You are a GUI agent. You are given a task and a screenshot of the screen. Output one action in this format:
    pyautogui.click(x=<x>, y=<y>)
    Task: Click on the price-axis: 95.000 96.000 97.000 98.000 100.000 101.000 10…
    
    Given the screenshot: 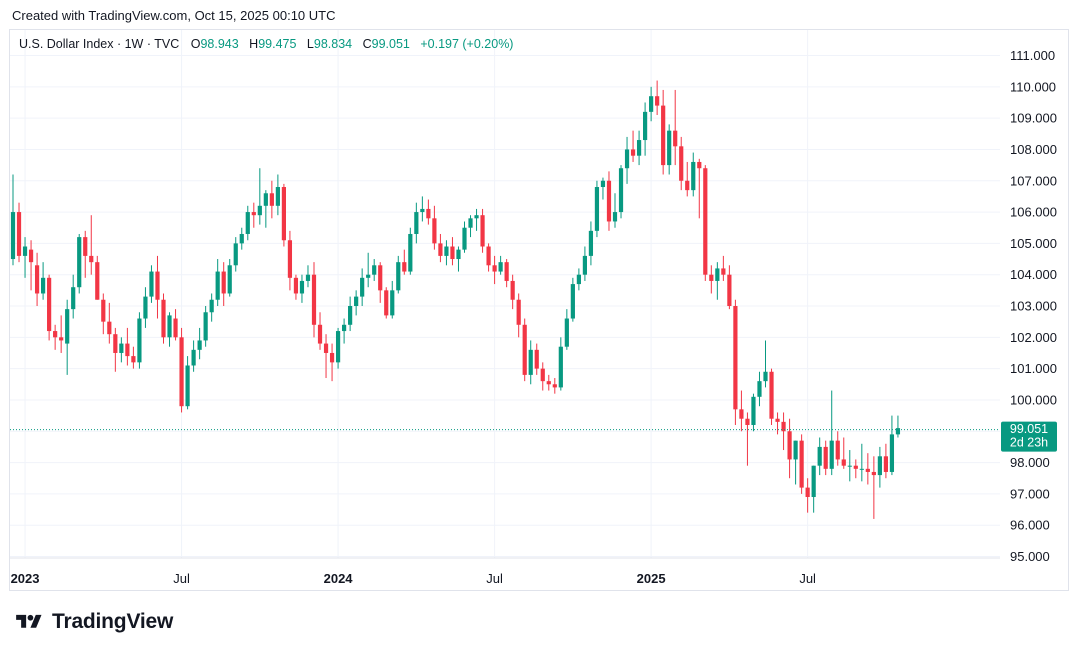 What is the action you would take?
    pyautogui.click(x=1033, y=306)
    